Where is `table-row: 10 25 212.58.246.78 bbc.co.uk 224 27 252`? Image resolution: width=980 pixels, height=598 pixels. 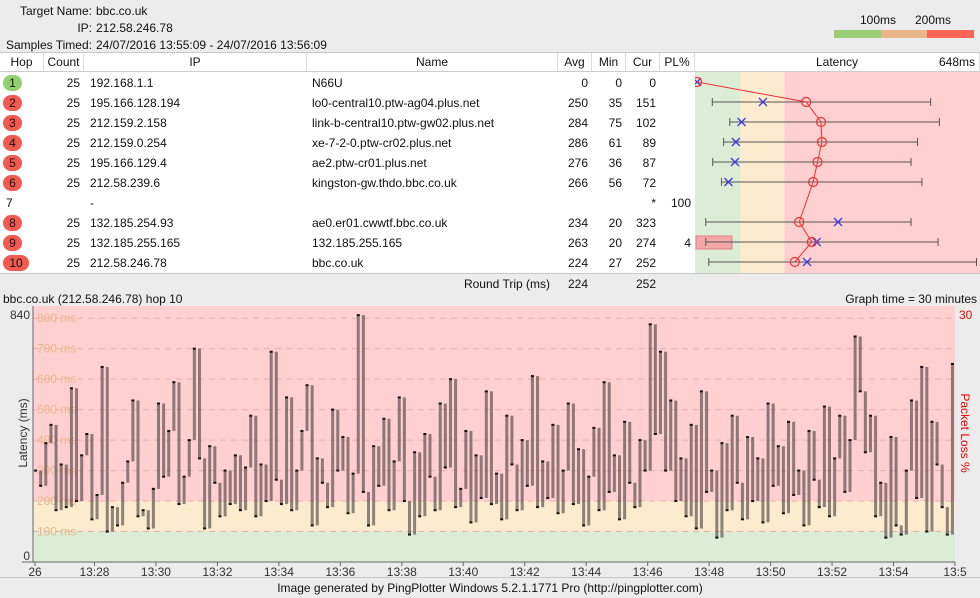 table-row: 10 25 212.58.246.78 bbc.co.uk 224 27 252 is located at coordinates (347, 263).